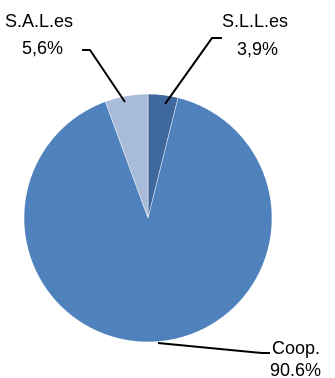  I want to click on label-sal-name: S.A.L.es, so click(39, 21).